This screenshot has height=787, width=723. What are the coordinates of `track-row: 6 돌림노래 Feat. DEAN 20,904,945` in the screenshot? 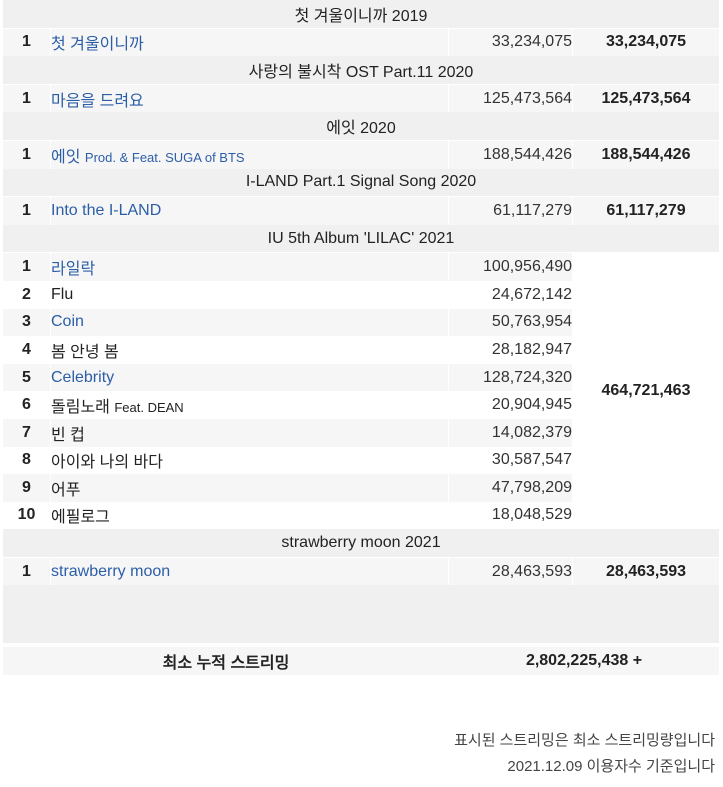 It's located at (361, 405).